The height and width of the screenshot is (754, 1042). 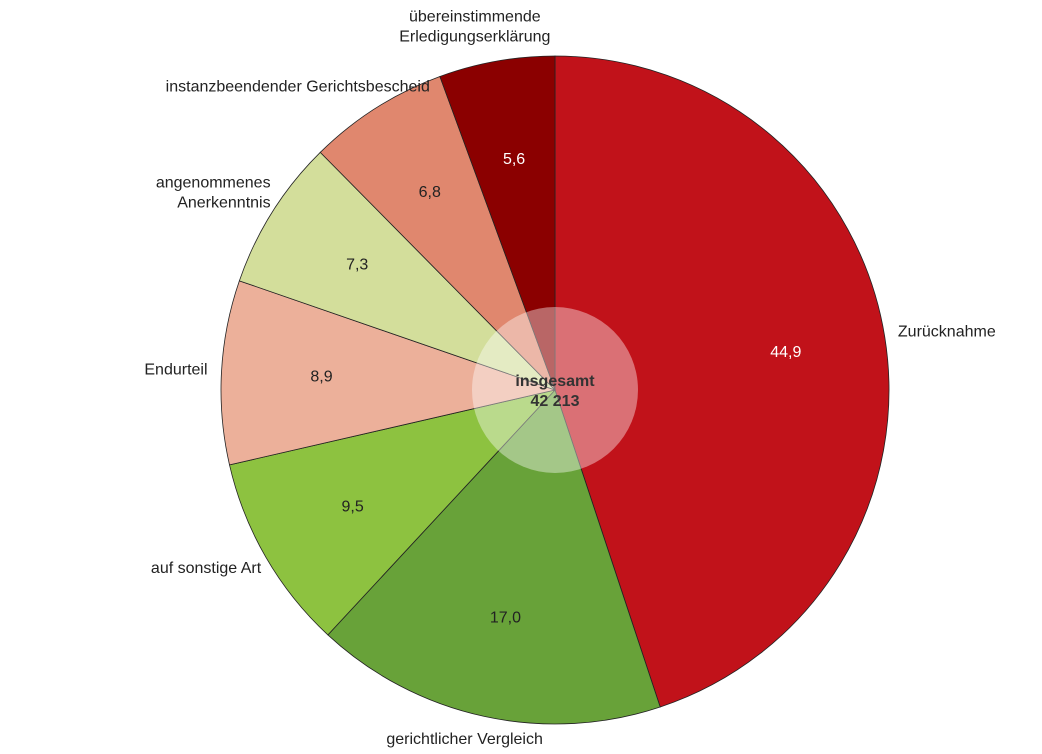 What do you see at coordinates (946, 332) in the screenshot?
I see `category-label: Zurücknahme` at bounding box center [946, 332].